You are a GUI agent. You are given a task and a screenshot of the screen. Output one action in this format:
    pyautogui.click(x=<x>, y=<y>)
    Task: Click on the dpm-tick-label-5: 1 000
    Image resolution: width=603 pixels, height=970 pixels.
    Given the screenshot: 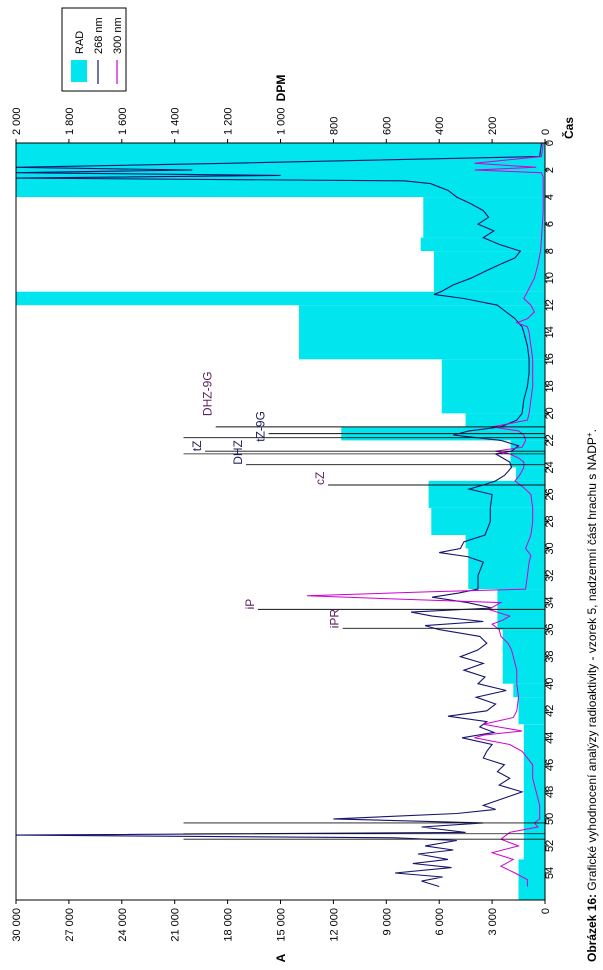 What is the action you would take?
    pyautogui.click(x=282, y=121)
    